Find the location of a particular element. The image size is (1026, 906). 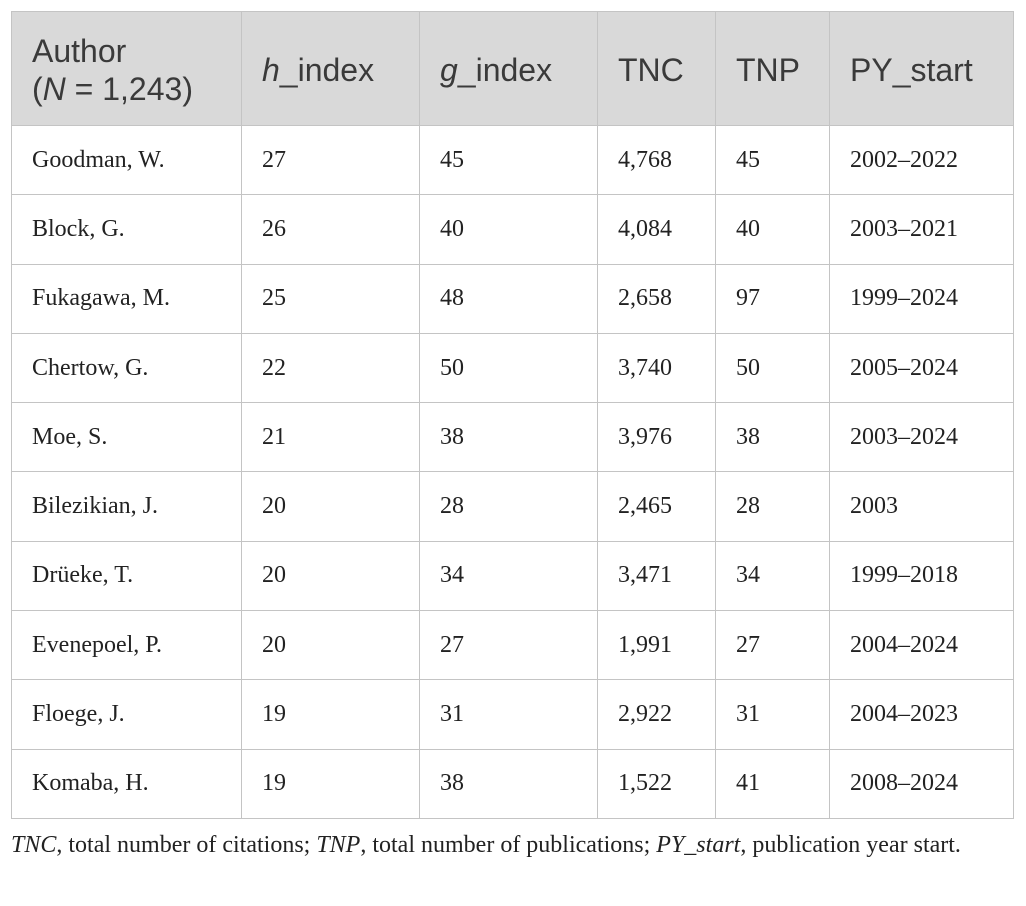

footnote-tnc-abbr: TNC is located at coordinates (34, 845).